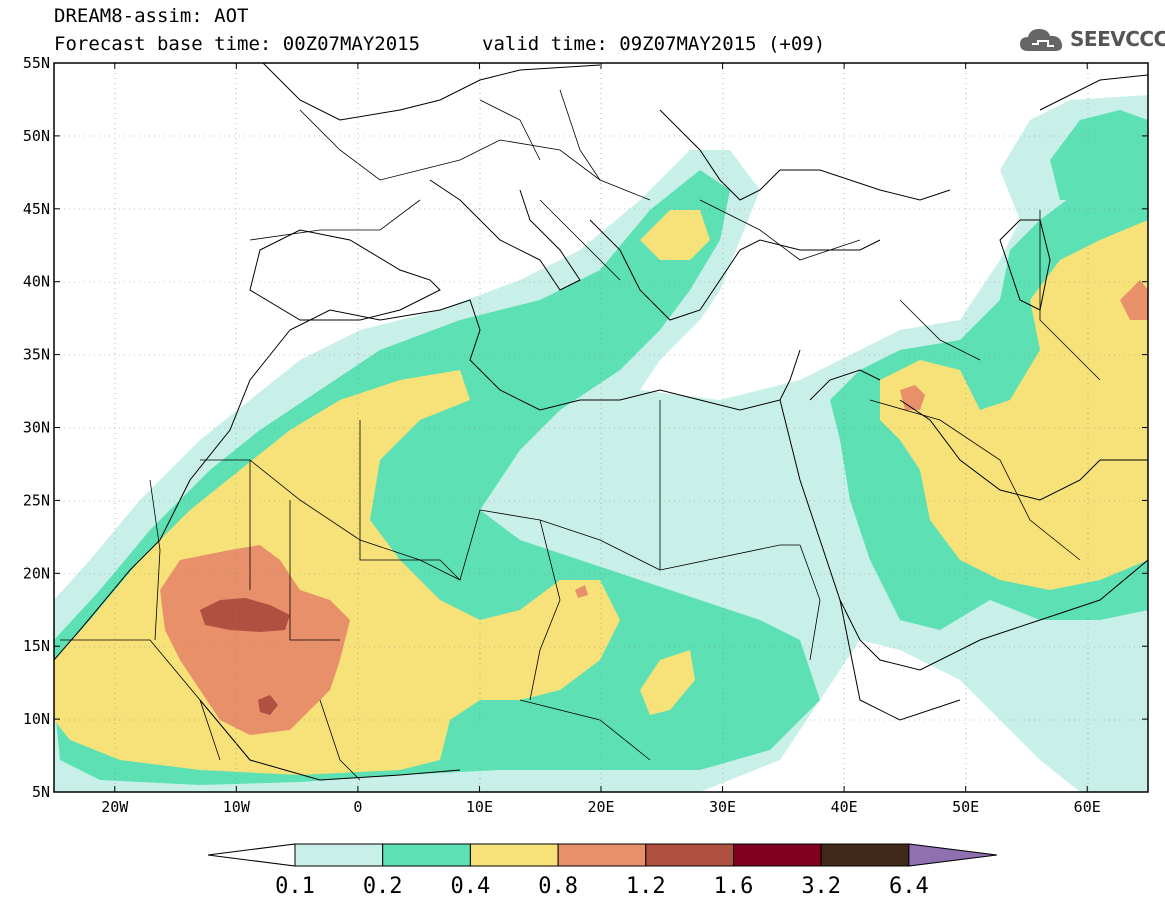 This screenshot has height=905, width=1165. What do you see at coordinates (1041, 40) in the screenshot?
I see `cloud-icon` at bounding box center [1041, 40].